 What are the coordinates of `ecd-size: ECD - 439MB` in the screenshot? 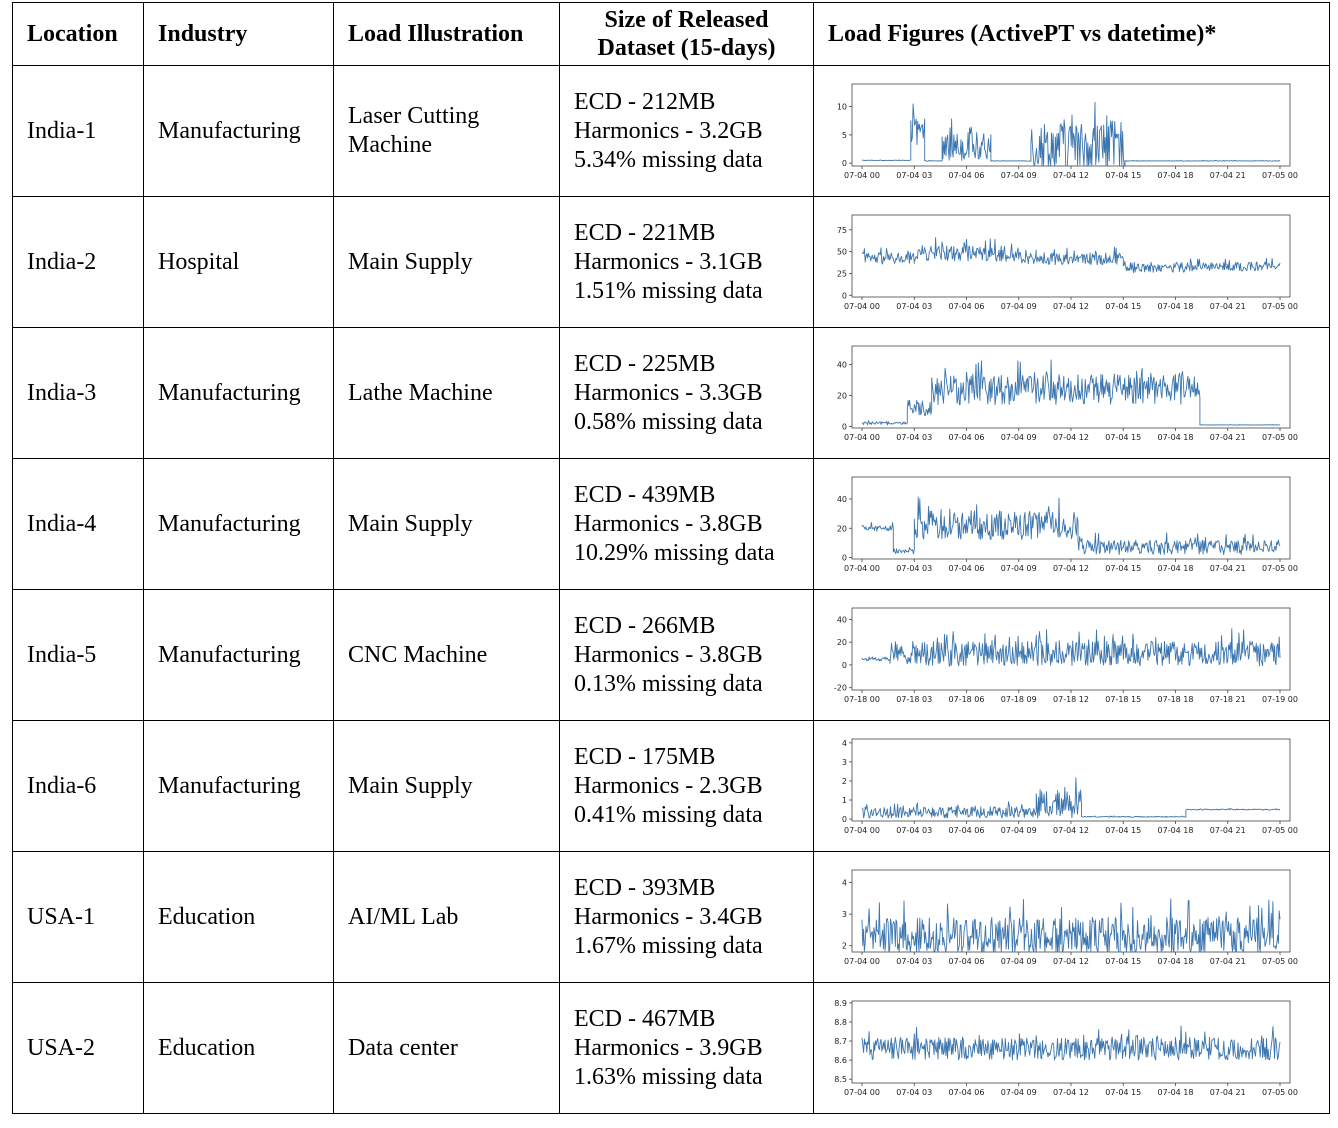 It's located at (645, 494).